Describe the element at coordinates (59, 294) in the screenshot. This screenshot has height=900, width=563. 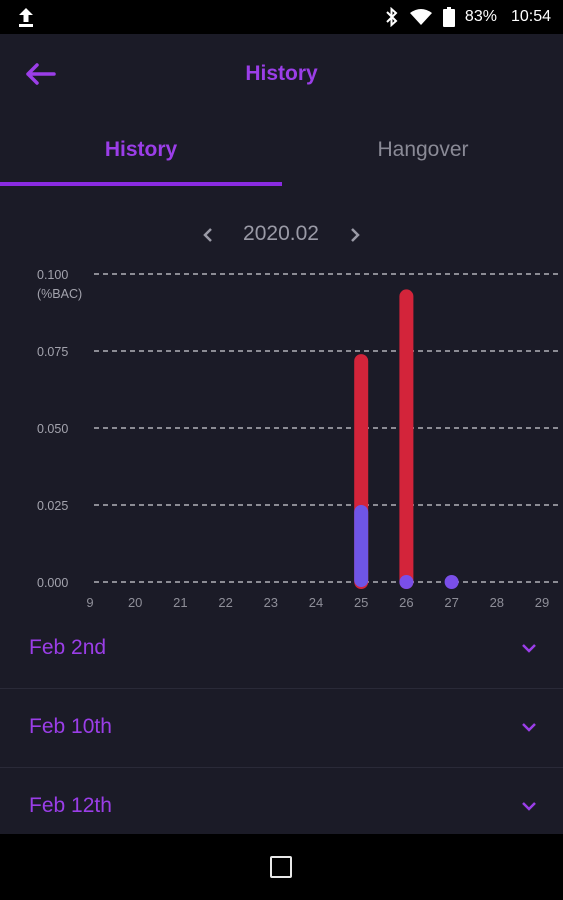
I see `y-axis-label: (%BAC)` at that location.